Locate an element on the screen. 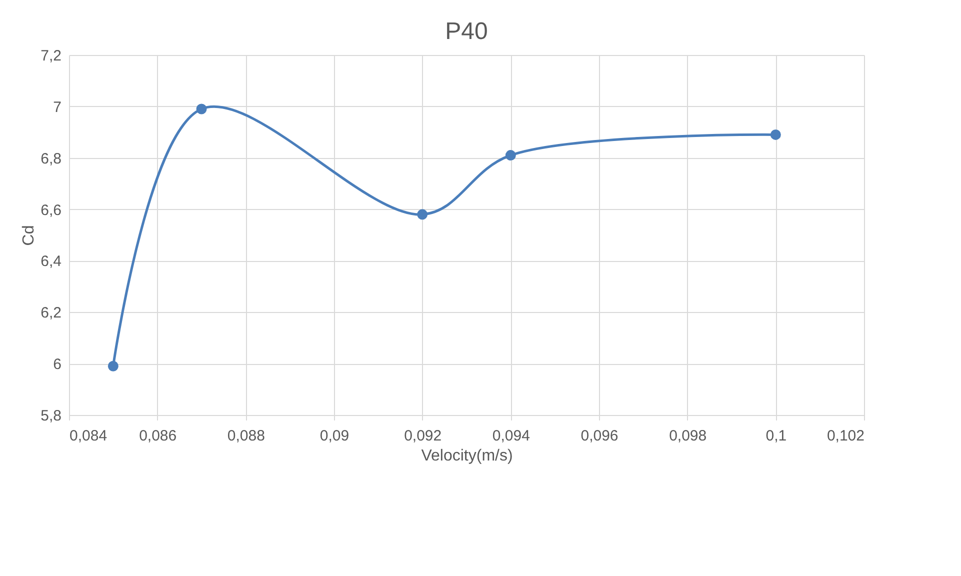 The height and width of the screenshot is (576, 961). y-tick-label: 7 is located at coordinates (57, 107).